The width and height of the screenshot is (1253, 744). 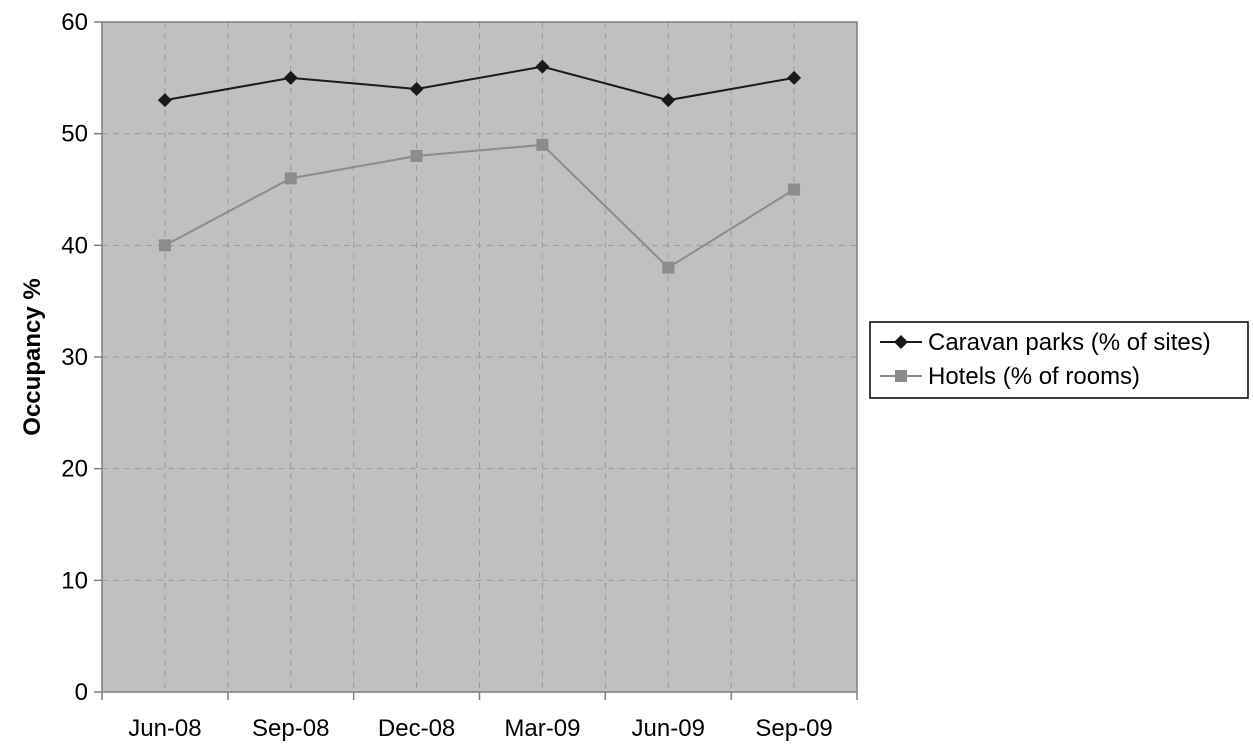 I want to click on legend-item: Caravan parks (% of sites), so click(x=1045, y=342).